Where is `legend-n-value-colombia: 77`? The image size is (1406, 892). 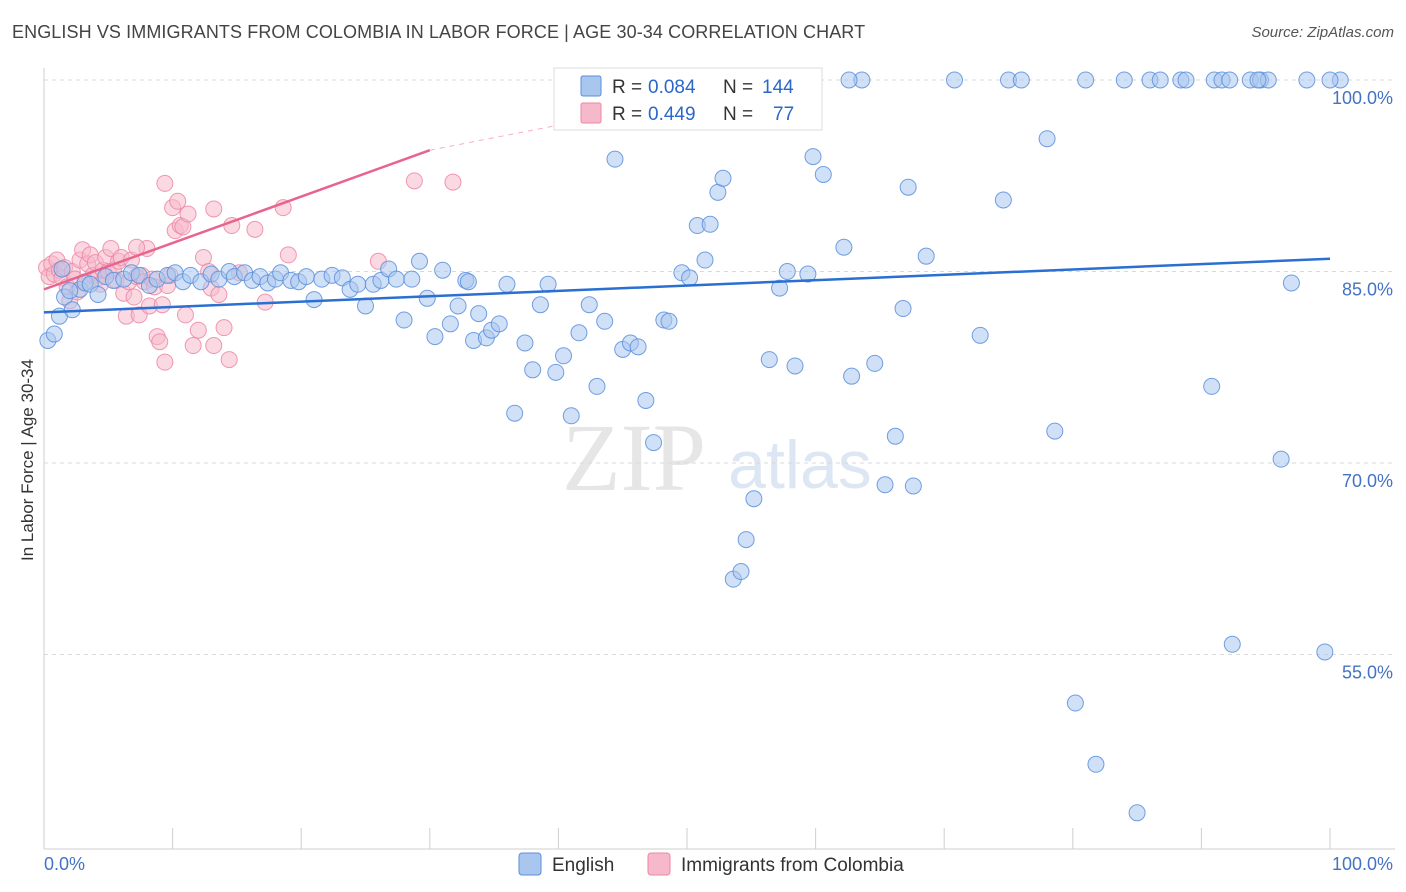 legend-n-value-colombia: 77 is located at coordinates (783, 114).